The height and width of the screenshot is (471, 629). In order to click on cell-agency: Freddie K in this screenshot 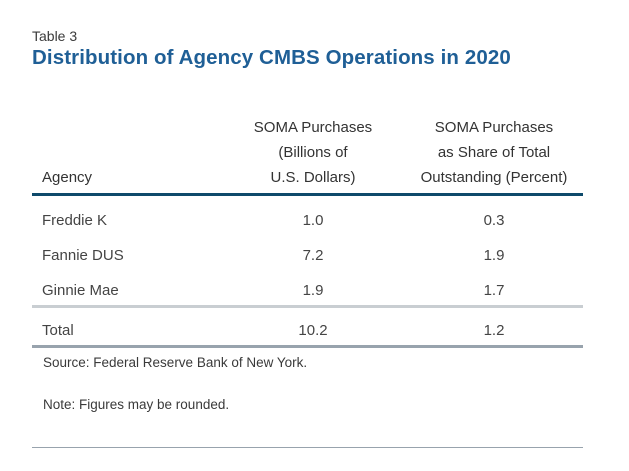, I will do `click(75, 220)`.